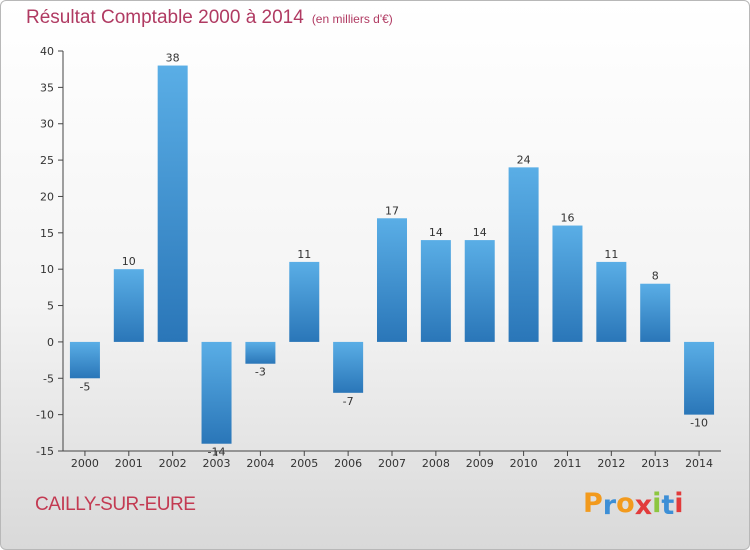 The width and height of the screenshot is (750, 550). Describe the element at coordinates (348, 463) in the screenshot. I see `x-tick-label: 2006` at that location.